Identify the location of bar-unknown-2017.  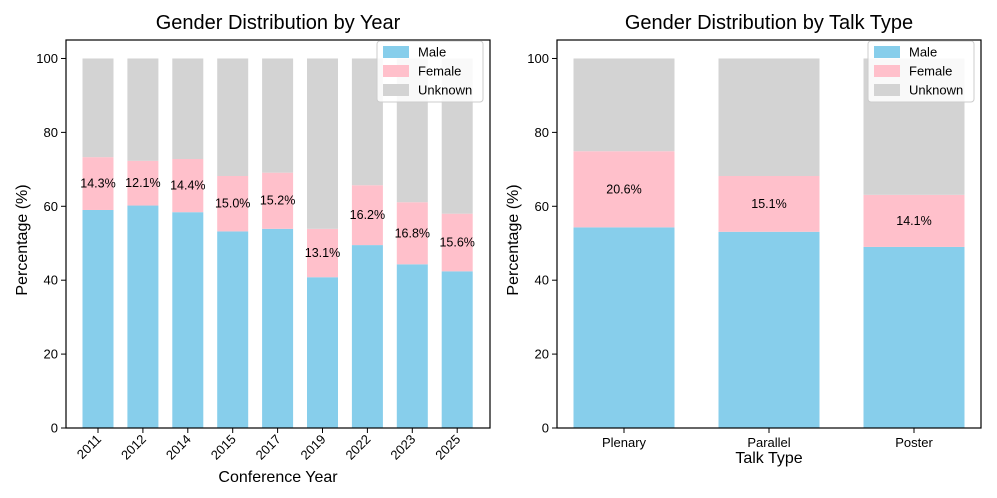
(278, 115).